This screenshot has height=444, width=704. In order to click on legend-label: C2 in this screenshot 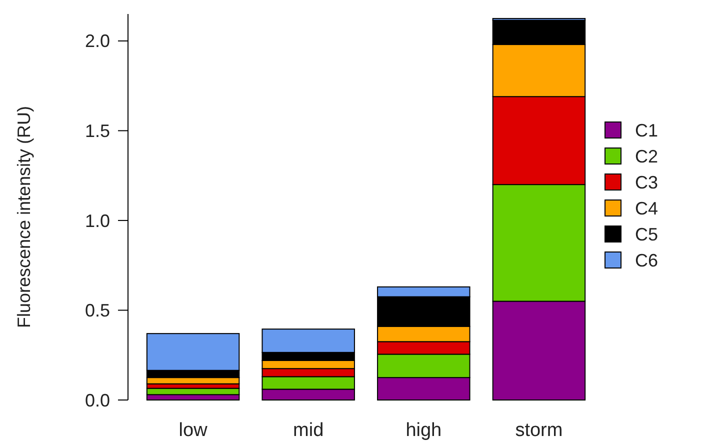, I will do `click(646, 156)`.